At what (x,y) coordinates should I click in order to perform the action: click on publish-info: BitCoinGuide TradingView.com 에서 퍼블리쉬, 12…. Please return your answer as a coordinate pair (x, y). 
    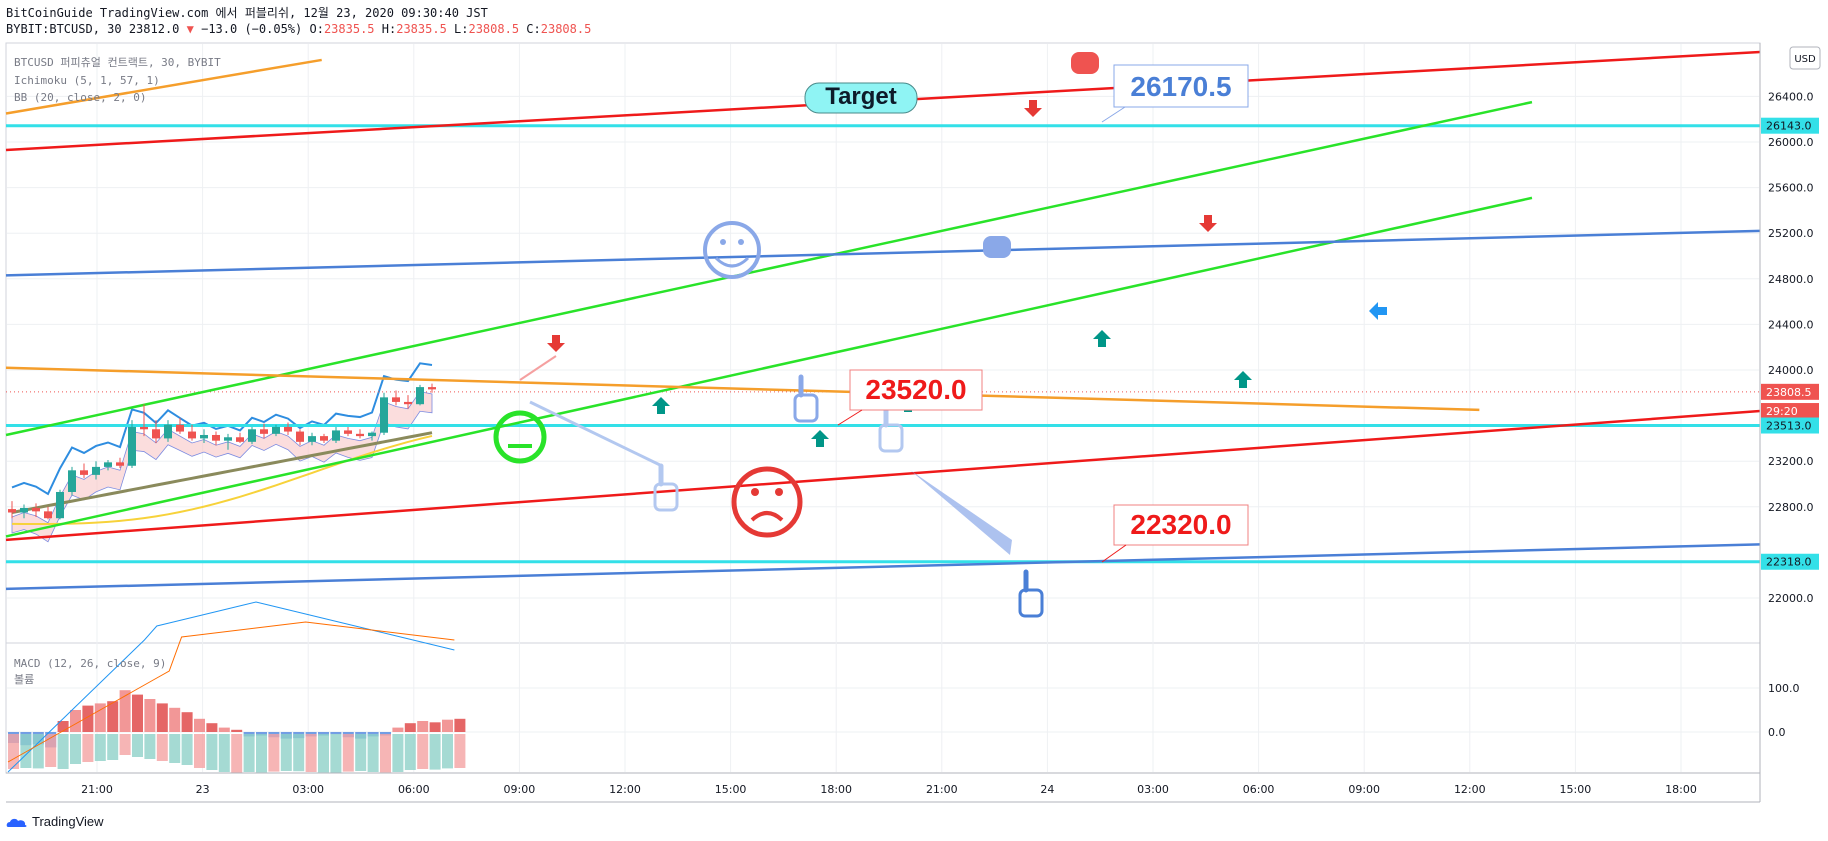
    Looking at the image, I should click on (247, 13).